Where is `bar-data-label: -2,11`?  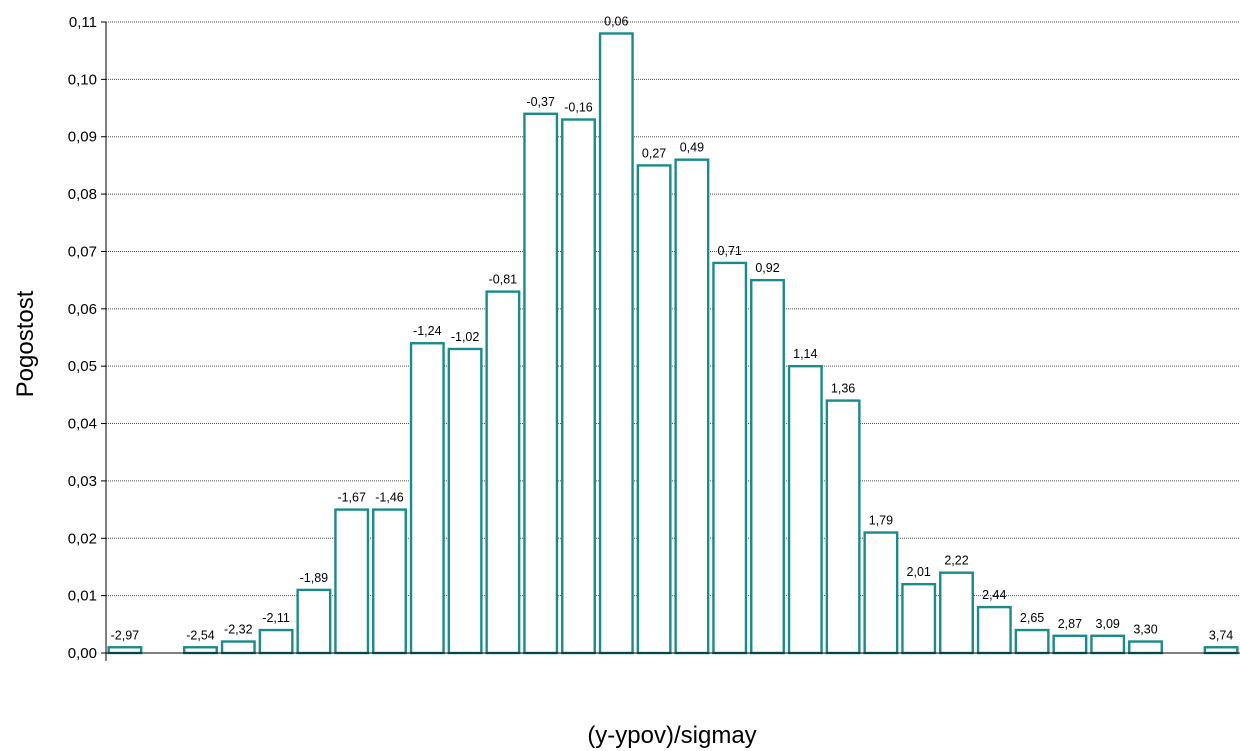 bar-data-label: -2,11 is located at coordinates (276, 618).